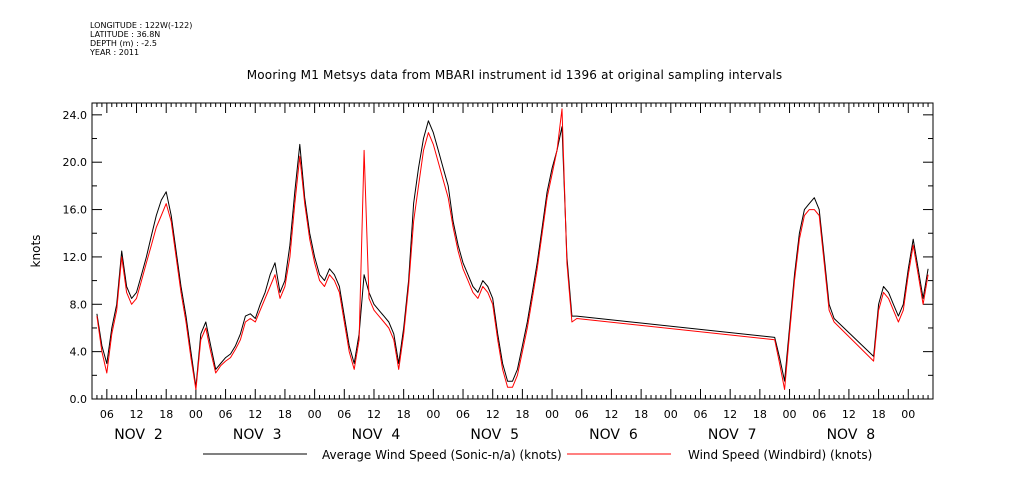  What do you see at coordinates (123, 43) in the screenshot?
I see `depth-text: DEPTH (m) : -2.5` at bounding box center [123, 43].